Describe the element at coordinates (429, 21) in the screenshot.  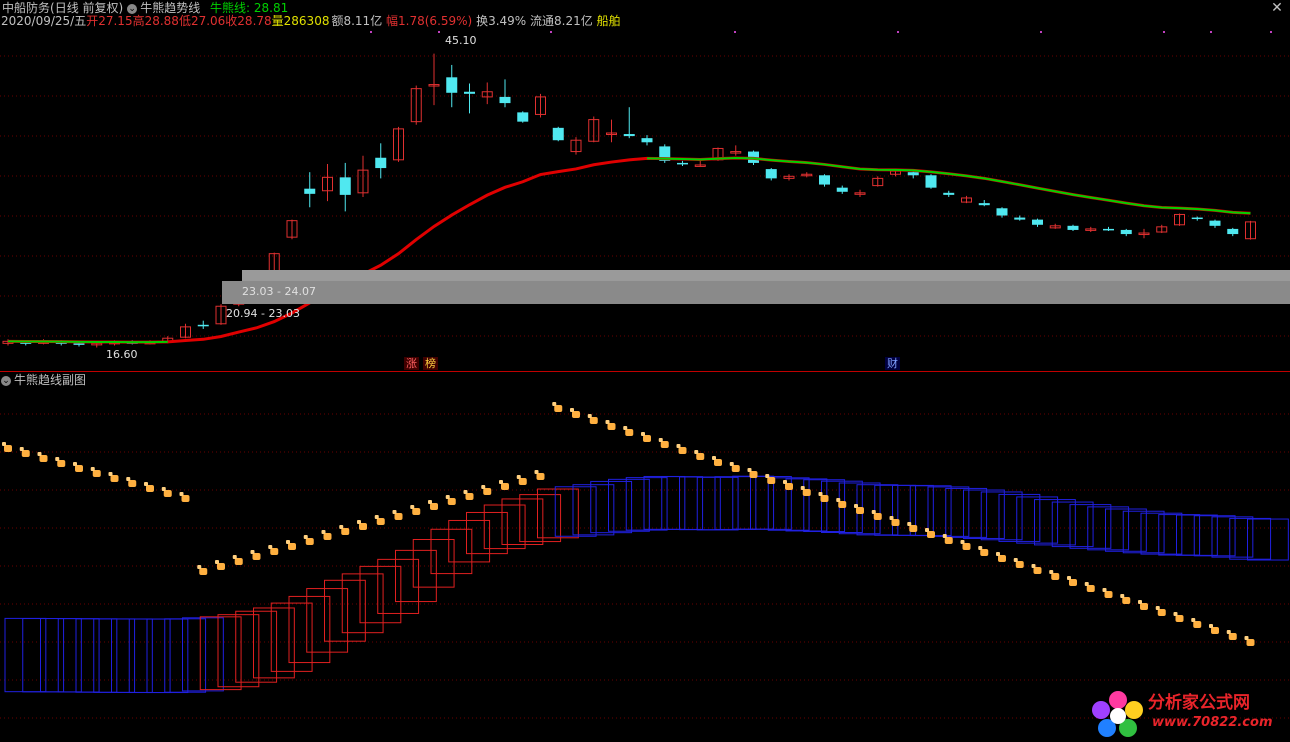
I see `quote-change: 幅1.78(6.59%)` at that location.